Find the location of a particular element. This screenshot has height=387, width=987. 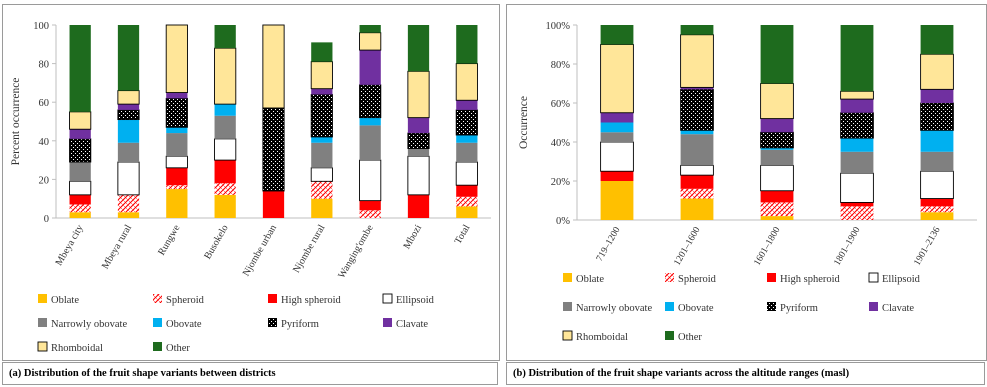

legend-label: Ellipsoid is located at coordinates (901, 279).